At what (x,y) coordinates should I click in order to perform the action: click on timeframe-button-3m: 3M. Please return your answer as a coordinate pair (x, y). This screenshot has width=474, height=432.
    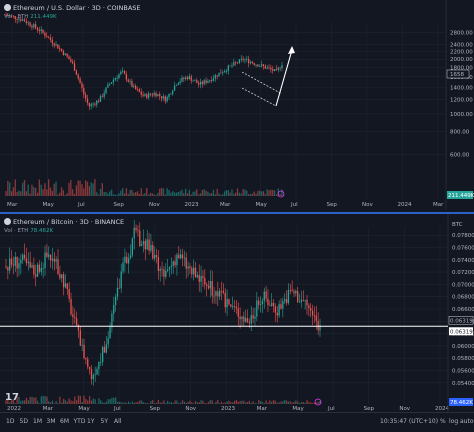
    Looking at the image, I should click on (51, 421).